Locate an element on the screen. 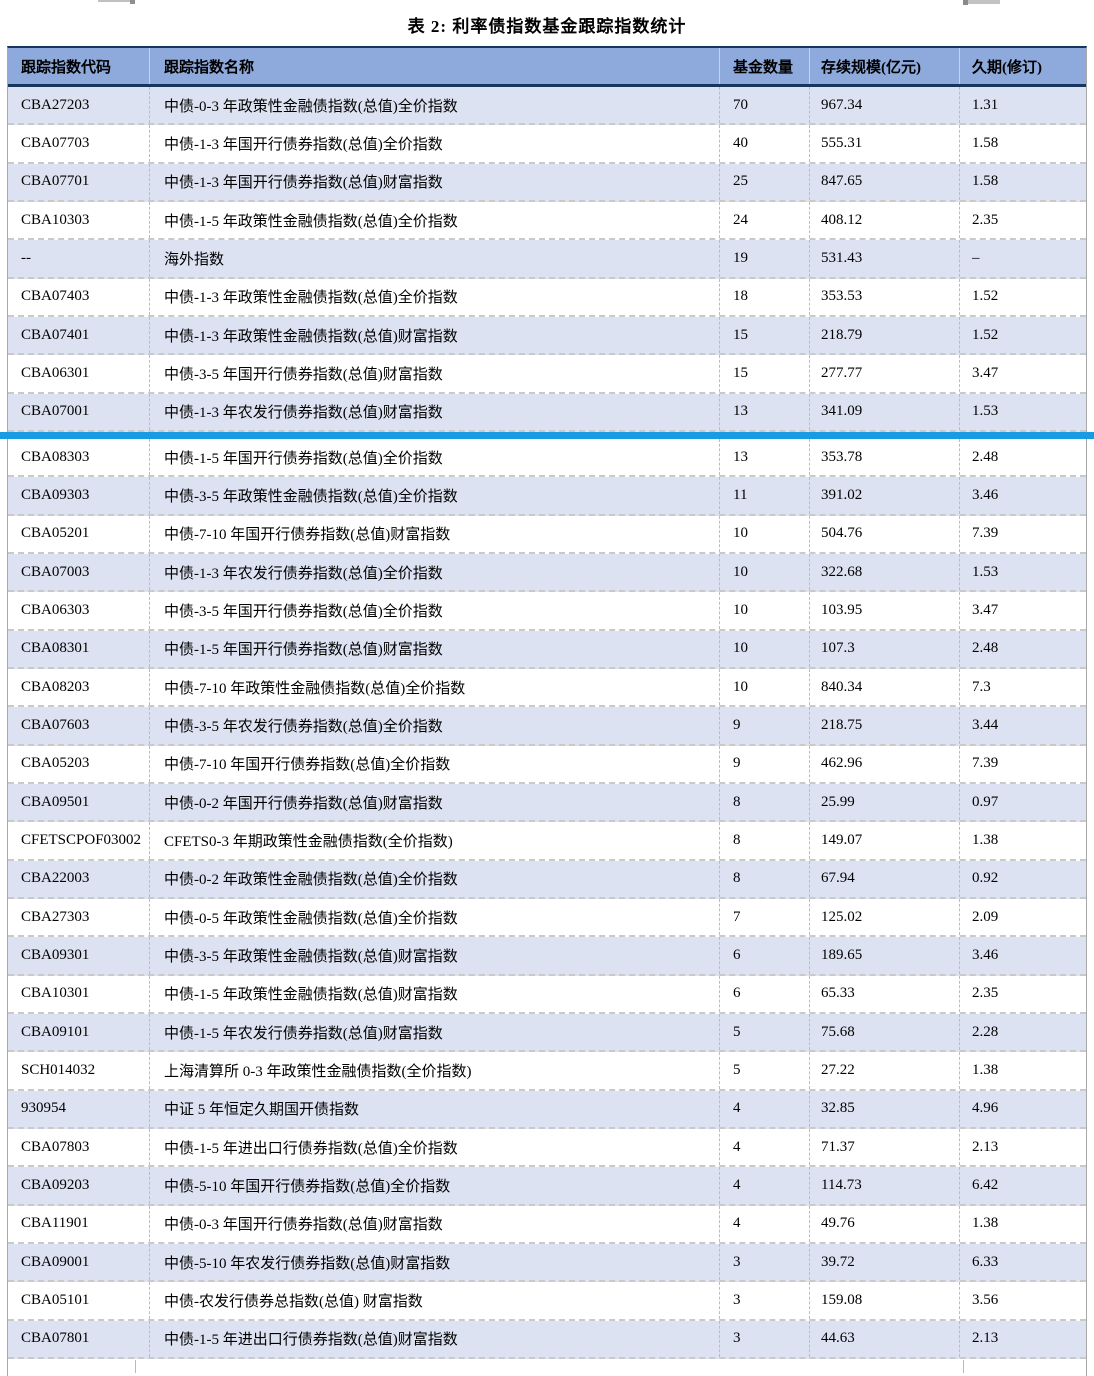  cell-scale: 504.76 is located at coordinates (884, 533).